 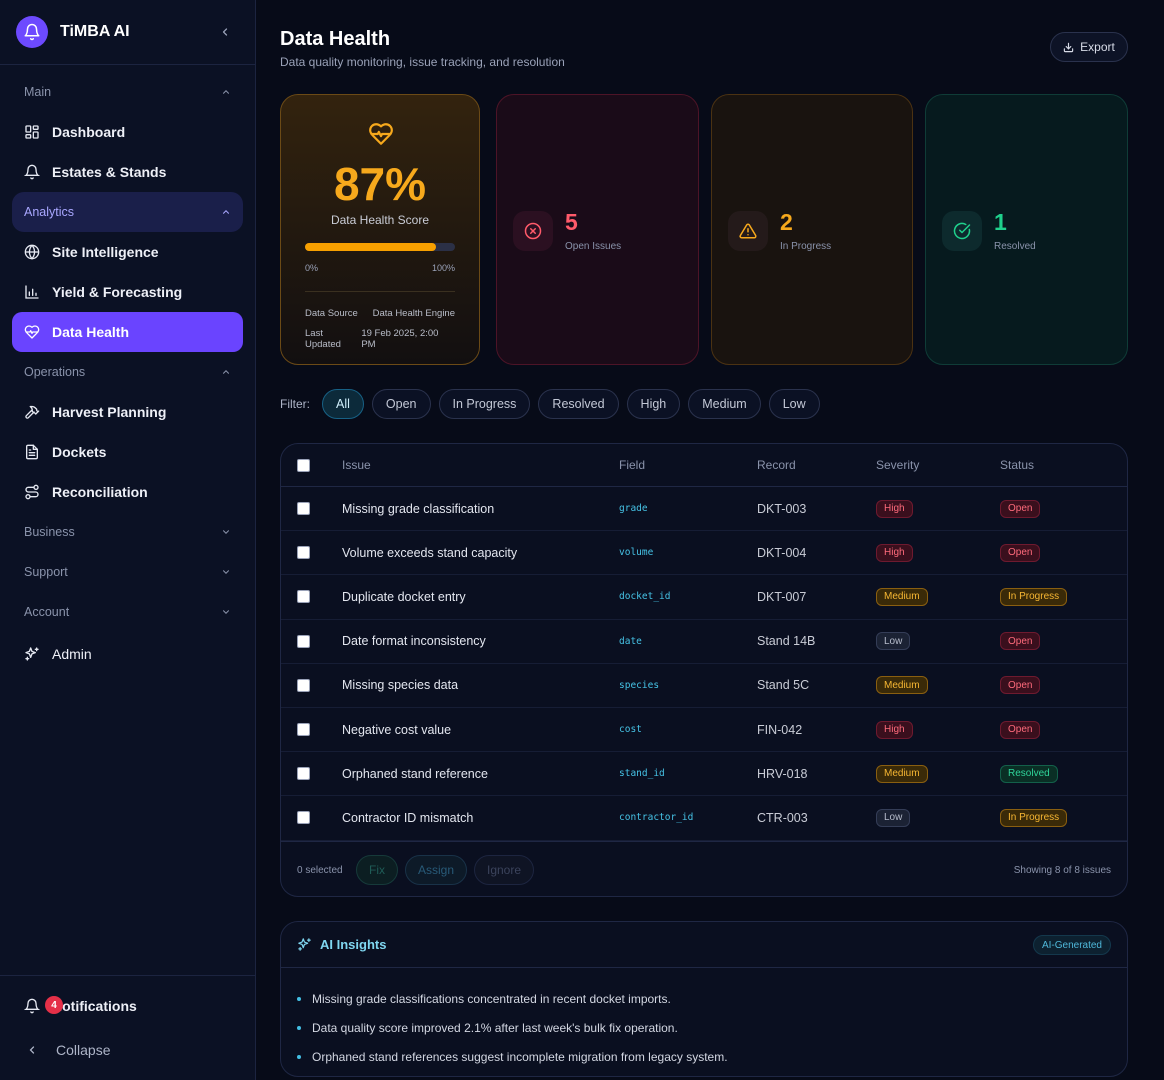 What do you see at coordinates (704, 730) in the screenshot?
I see `table-row: Negative cost value cost FIN-042 High Open` at bounding box center [704, 730].